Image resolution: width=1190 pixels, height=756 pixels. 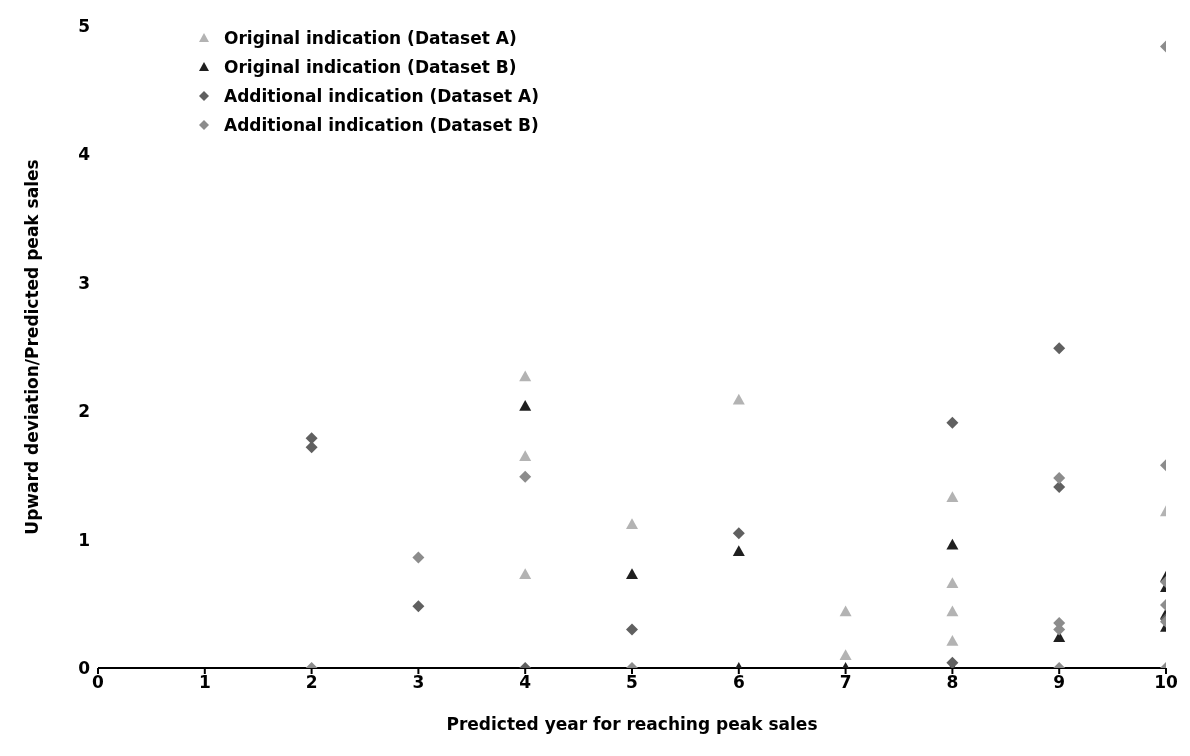 I want to click on x-tick-label: 9, so click(x=1059, y=682).